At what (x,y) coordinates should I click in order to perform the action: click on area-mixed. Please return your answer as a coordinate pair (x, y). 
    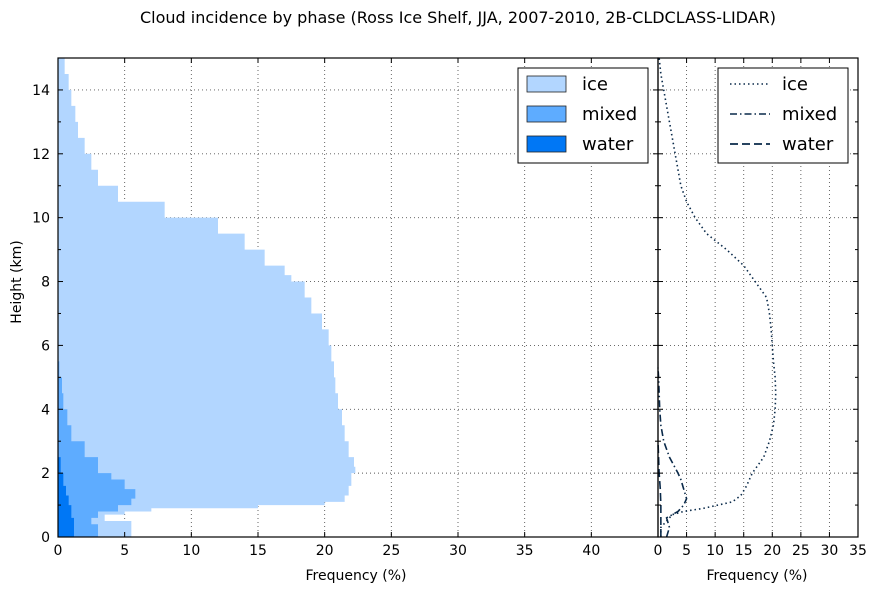
    Looking at the image, I should click on (97, 449).